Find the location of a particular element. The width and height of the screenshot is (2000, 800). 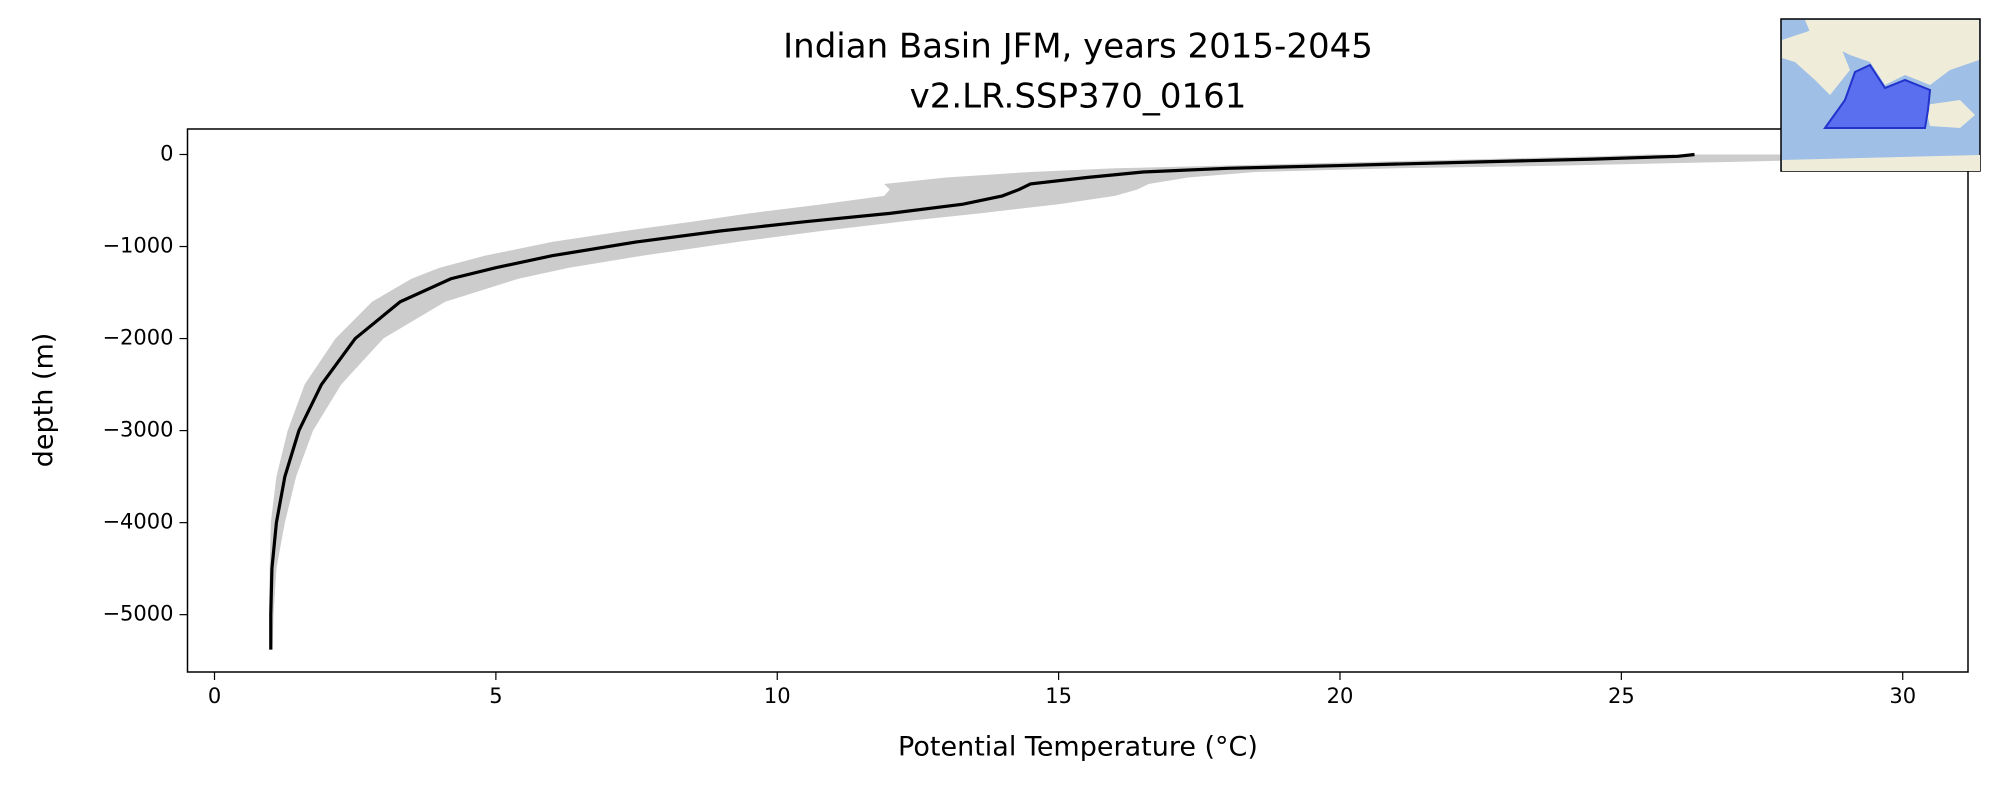

x-axis-label: Potential Temperature (°C) is located at coordinates (1078, 747).